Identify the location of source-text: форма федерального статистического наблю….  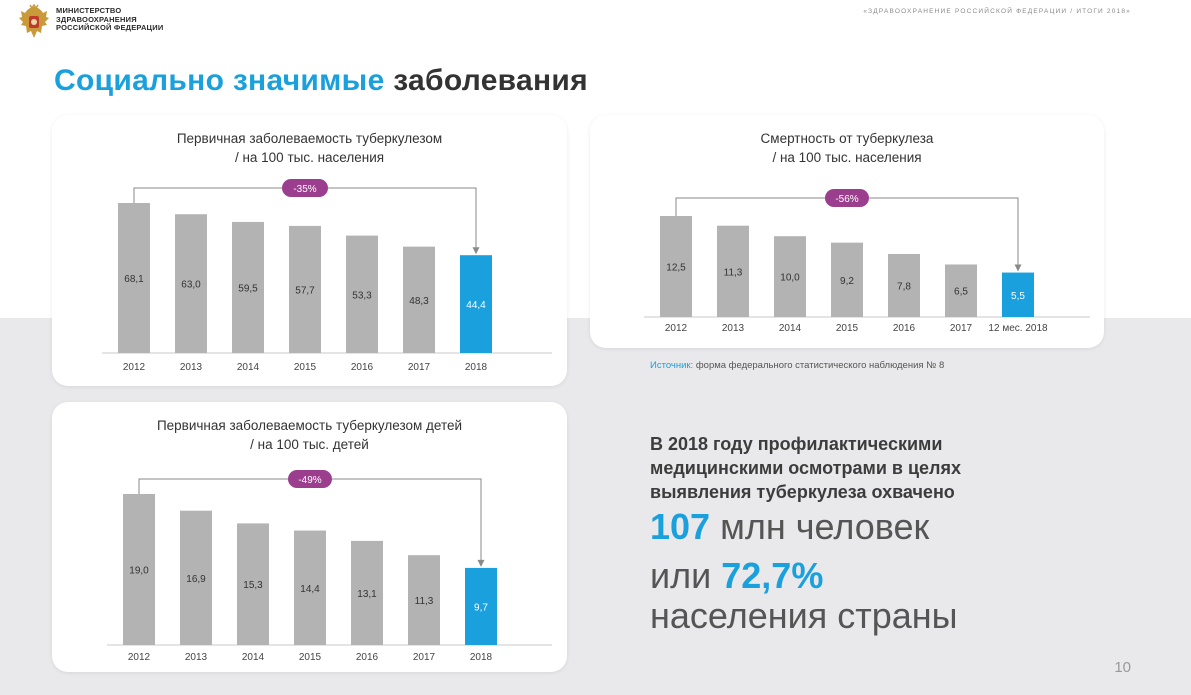
(820, 365).